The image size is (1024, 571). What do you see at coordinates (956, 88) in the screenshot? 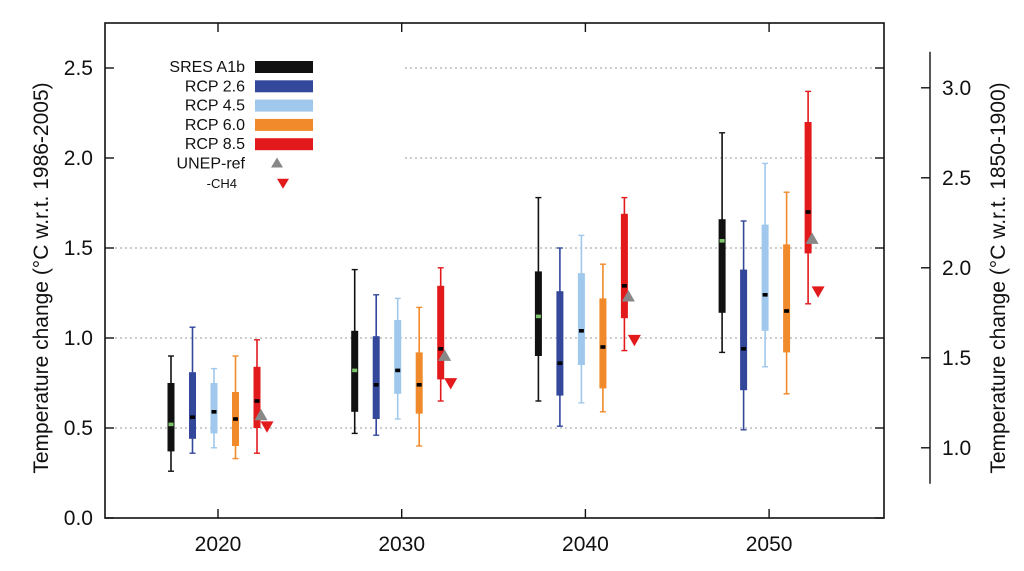
I see `right-y-tick-label: 3.0` at bounding box center [956, 88].